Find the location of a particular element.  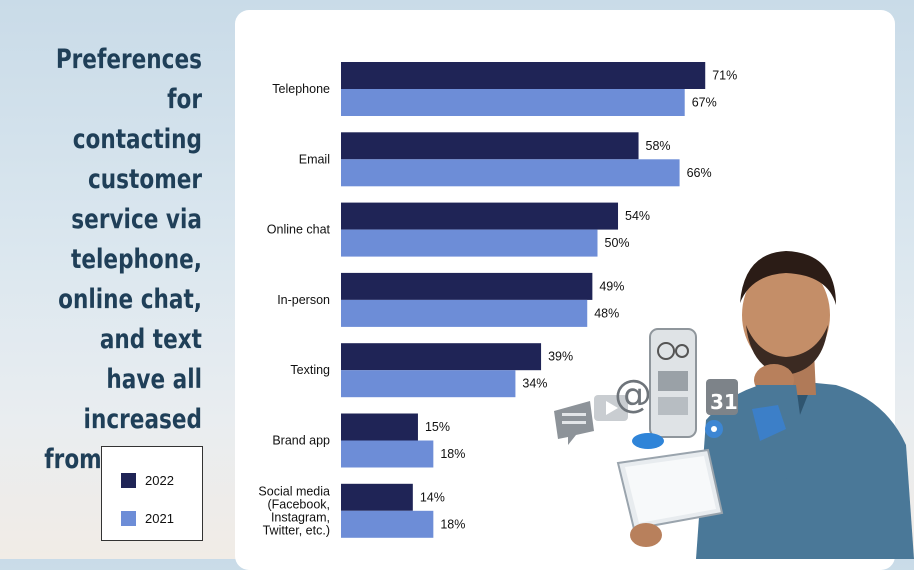

data-label-2022-0: 71% is located at coordinates (724, 76).